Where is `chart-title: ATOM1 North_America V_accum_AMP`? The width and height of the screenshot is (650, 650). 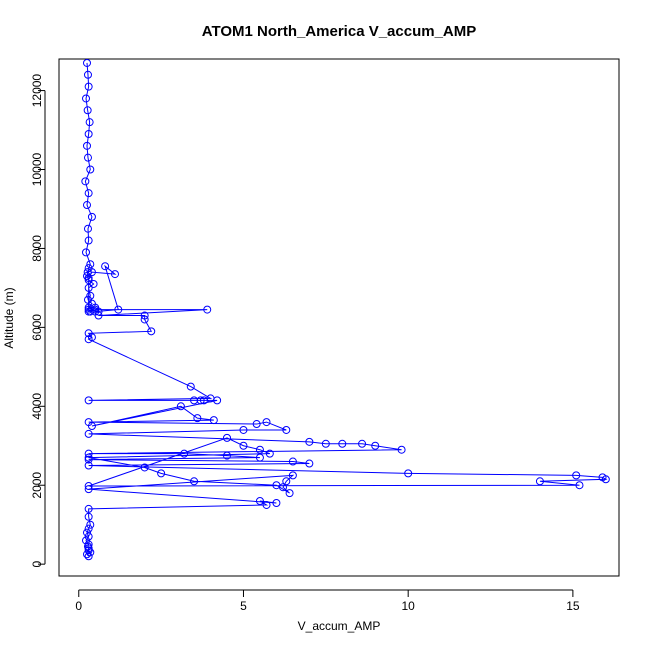 chart-title: ATOM1 North_America V_accum_AMP is located at coordinates (339, 31).